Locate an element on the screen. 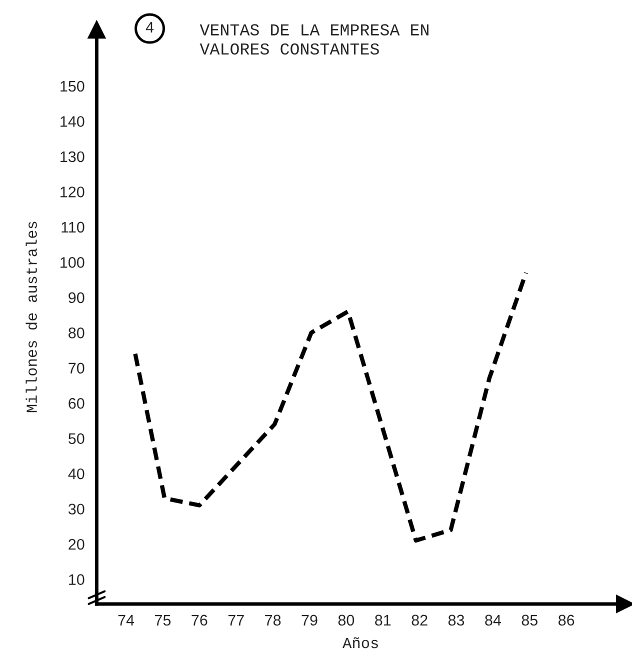 The width and height of the screenshot is (632, 664). y-tick-label: 70 is located at coordinates (76, 368).